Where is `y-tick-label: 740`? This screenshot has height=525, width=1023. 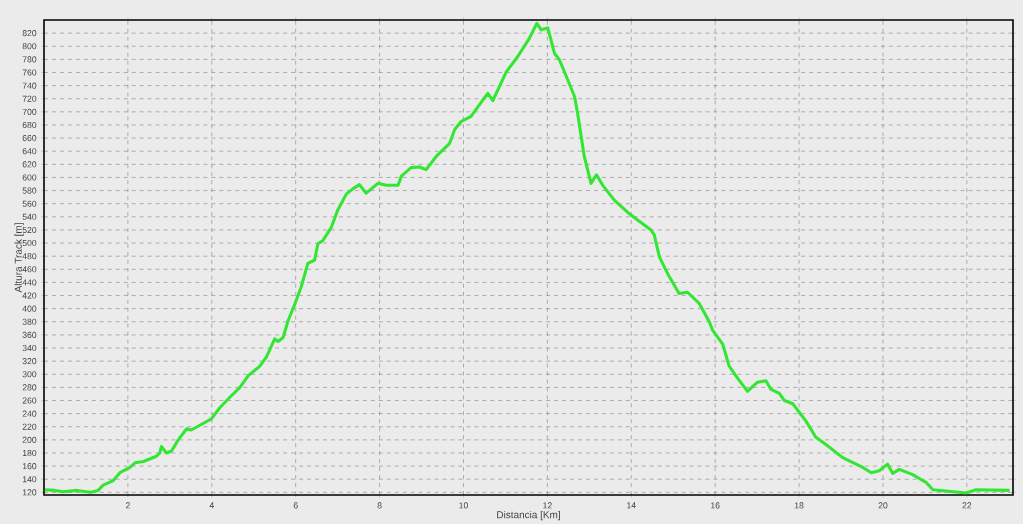 y-tick-label: 740 is located at coordinates (29, 85).